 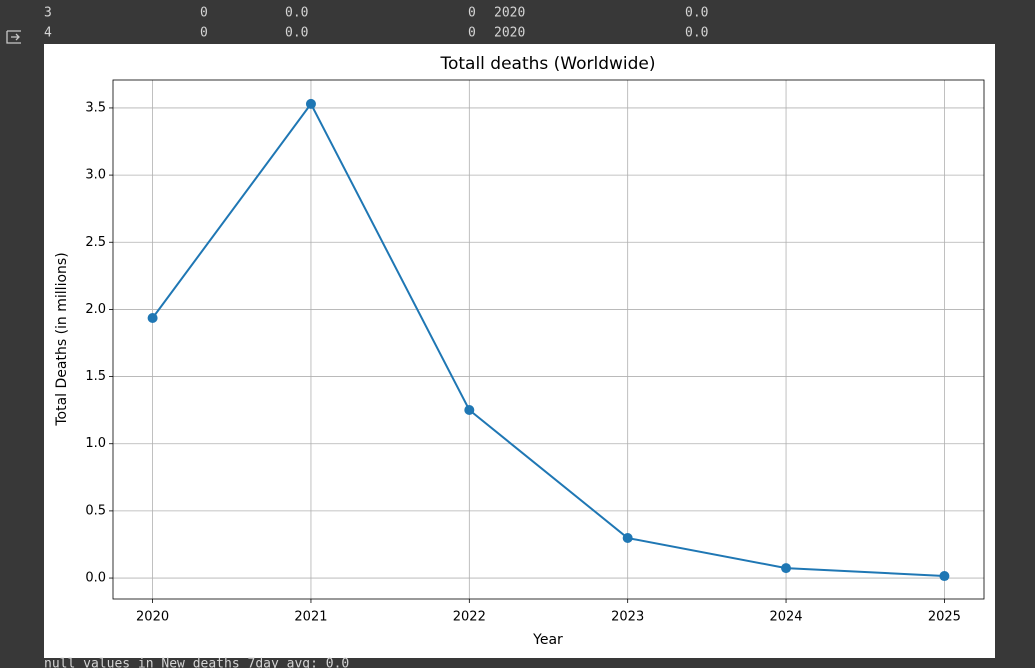 I want to click on y-tick-label: 0.0, so click(x=95, y=578).